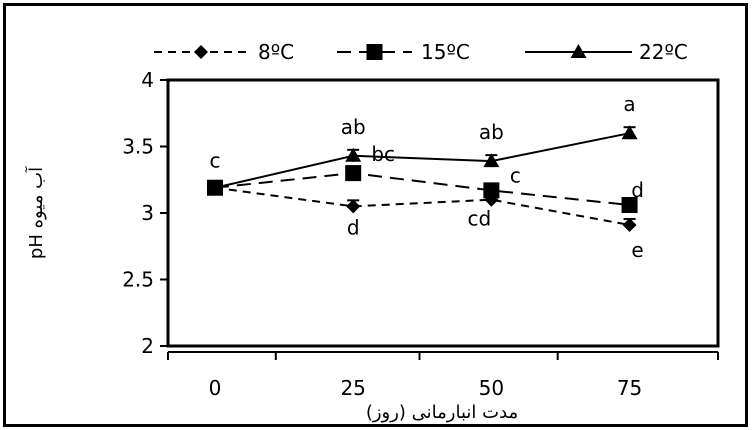  Describe the element at coordinates (35, 212) in the screenshot. I see `y-axis-title: pH آب میوه` at that location.